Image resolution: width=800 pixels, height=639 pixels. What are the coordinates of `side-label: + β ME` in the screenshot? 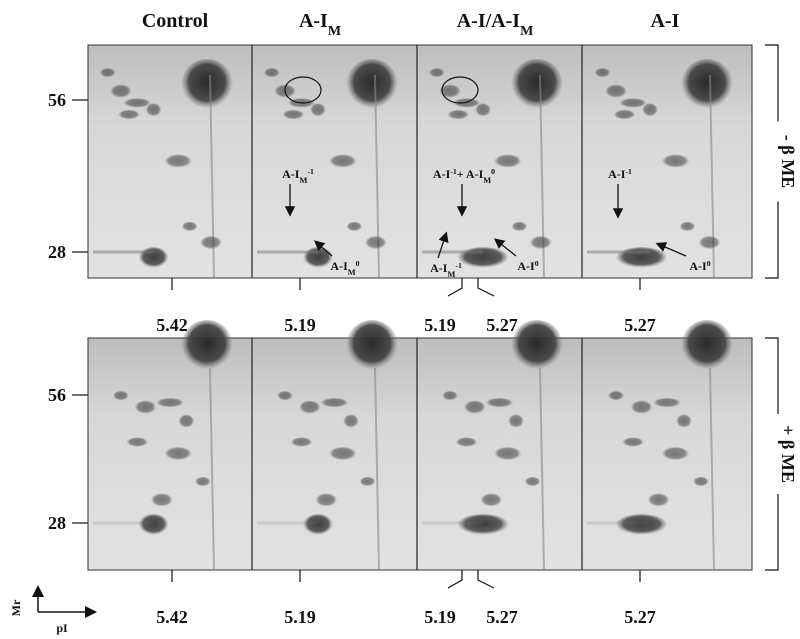 It's located at (788, 454).